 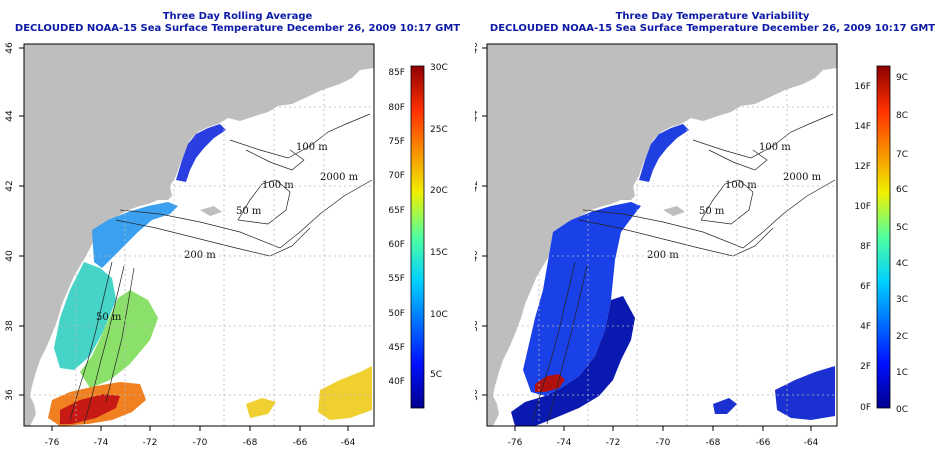 What do you see at coordinates (201, 153) in the screenshot?
I see `sst-band-north` at bounding box center [201, 153].